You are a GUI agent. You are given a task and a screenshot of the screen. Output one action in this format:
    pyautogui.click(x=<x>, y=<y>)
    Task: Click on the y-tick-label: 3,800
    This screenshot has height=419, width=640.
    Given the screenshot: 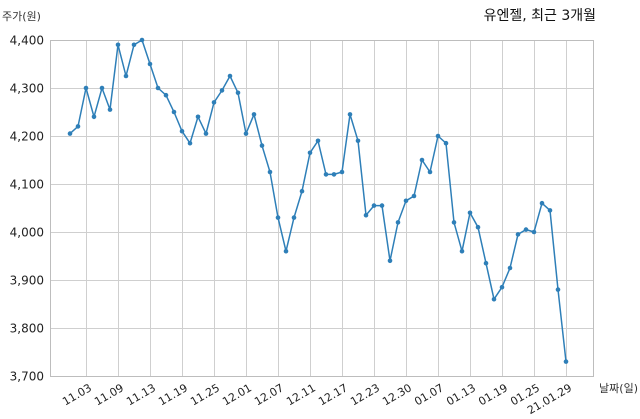 What is the action you would take?
    pyautogui.click(x=27, y=329)
    